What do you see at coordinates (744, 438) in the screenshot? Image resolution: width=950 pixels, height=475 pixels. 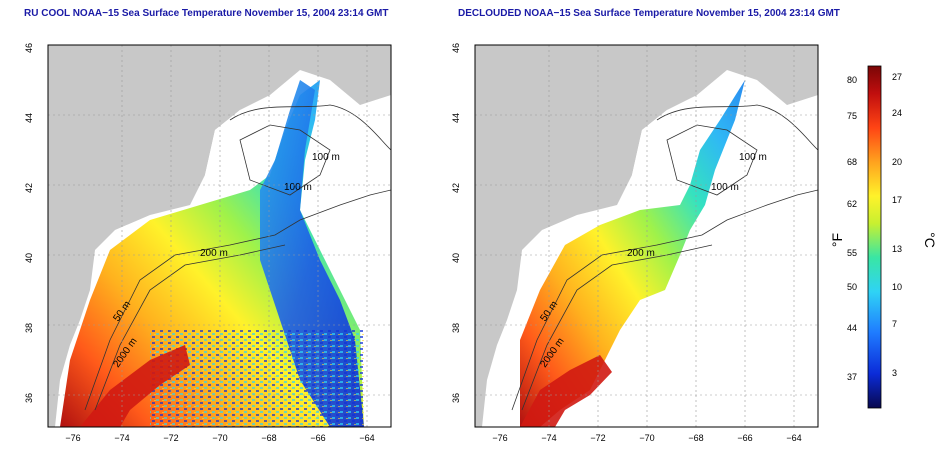 I see `right-x-tick: −66` at bounding box center [744, 438].